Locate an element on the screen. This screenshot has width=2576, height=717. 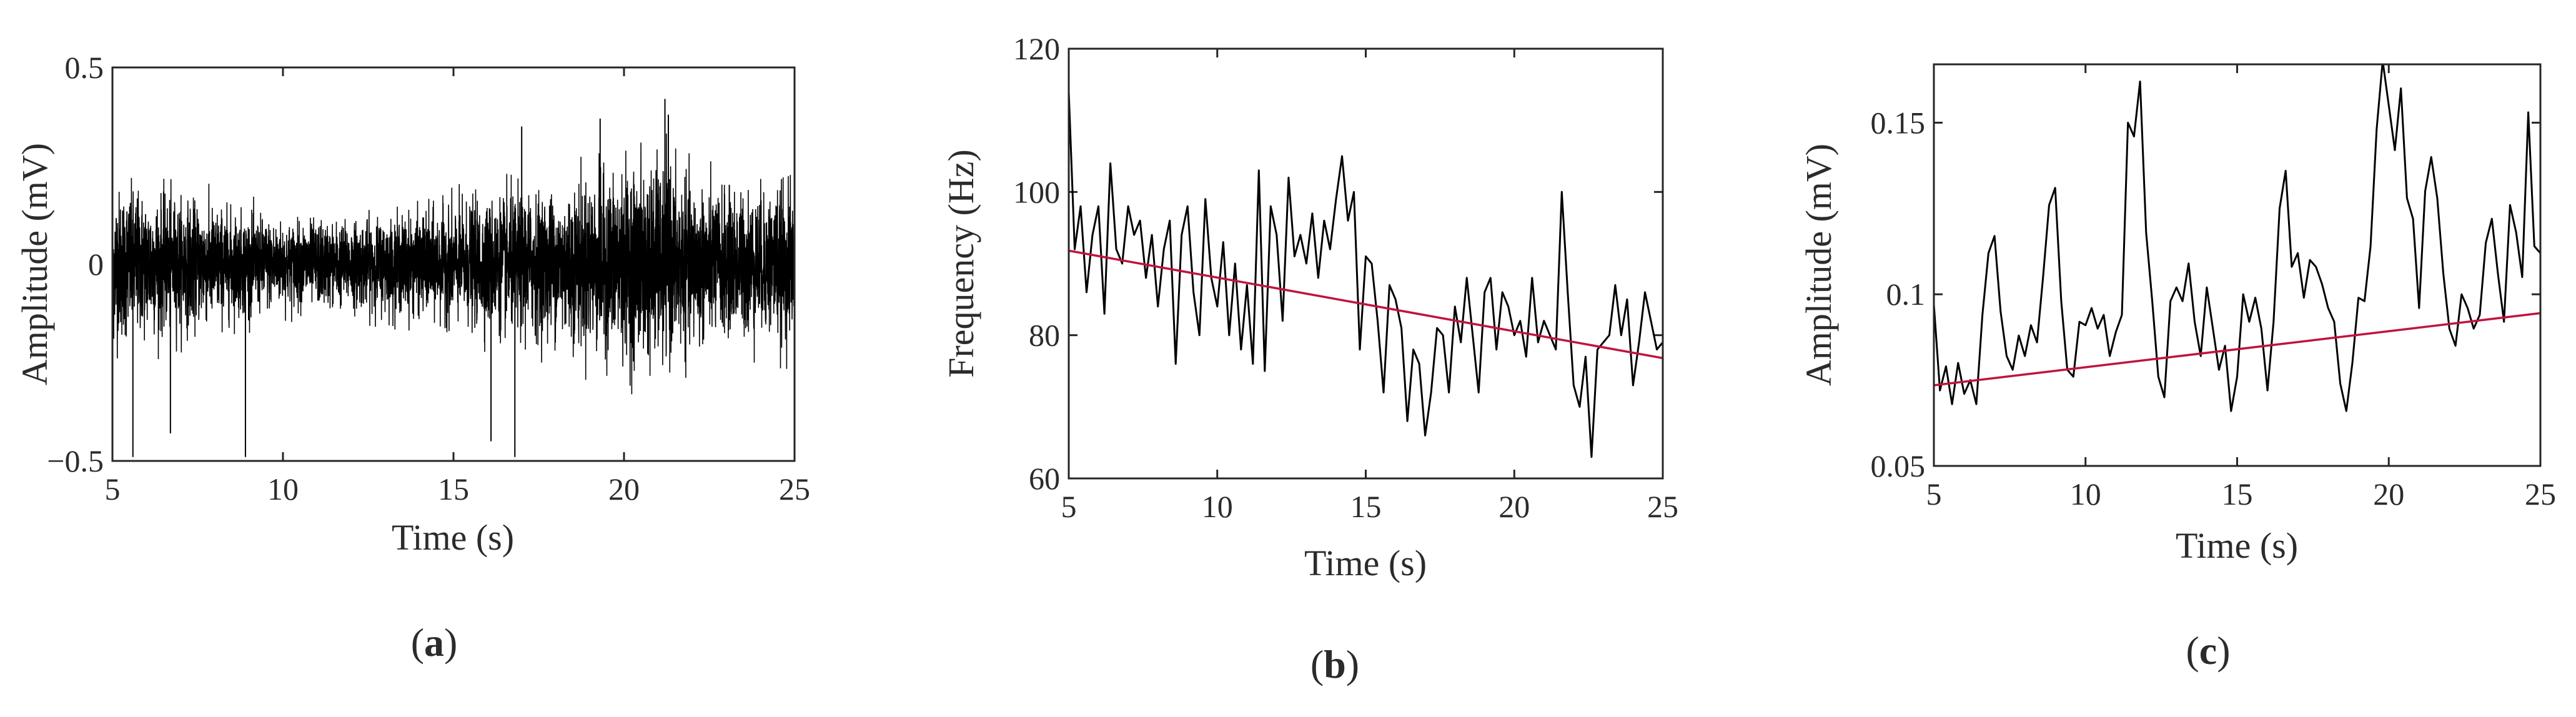
panel-a-y-axis-label: Amplitude (mV) is located at coordinates (34, 264).